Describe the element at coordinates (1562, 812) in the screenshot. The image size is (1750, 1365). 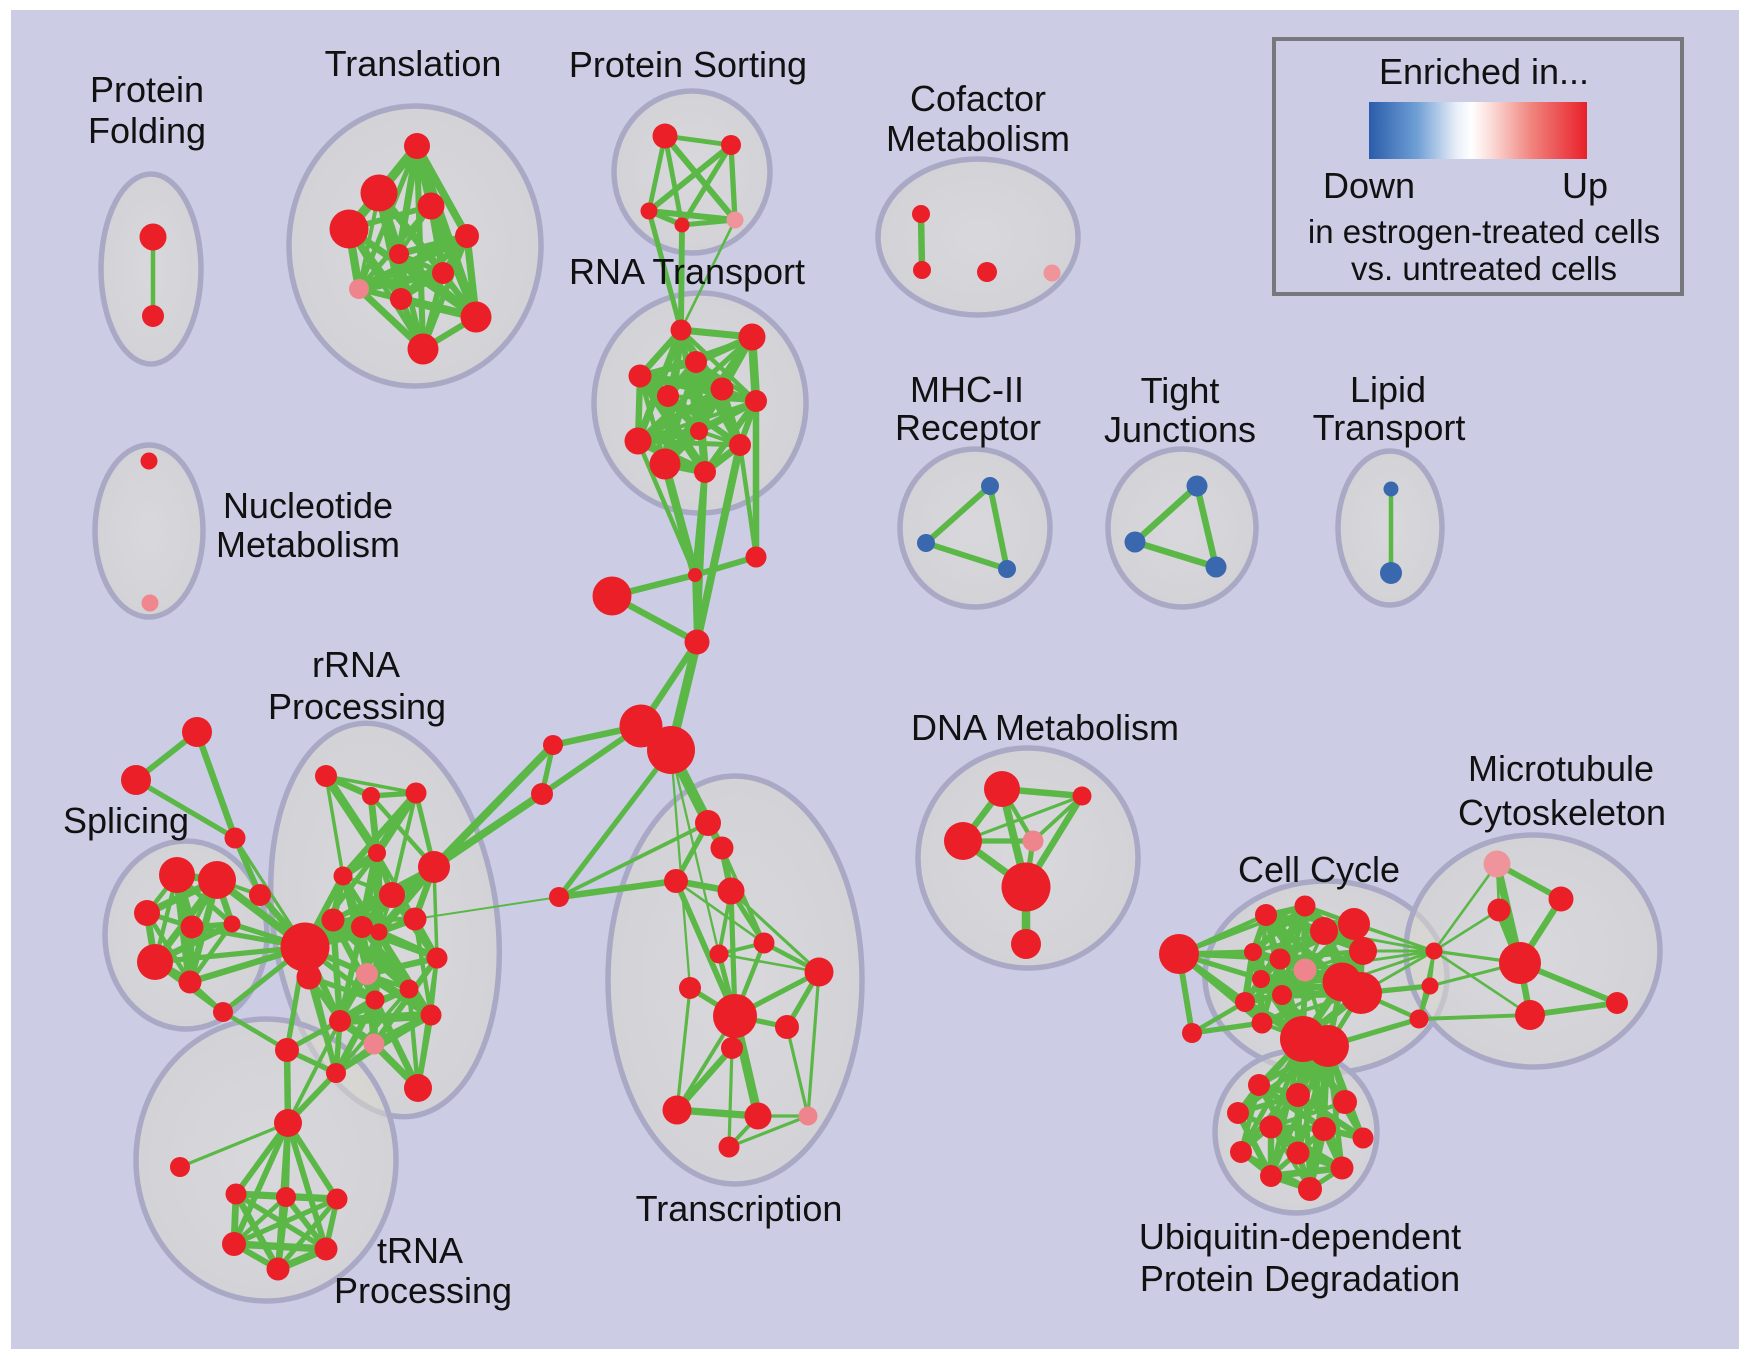
I see `svg-text: Cytoskeleton` at that location.